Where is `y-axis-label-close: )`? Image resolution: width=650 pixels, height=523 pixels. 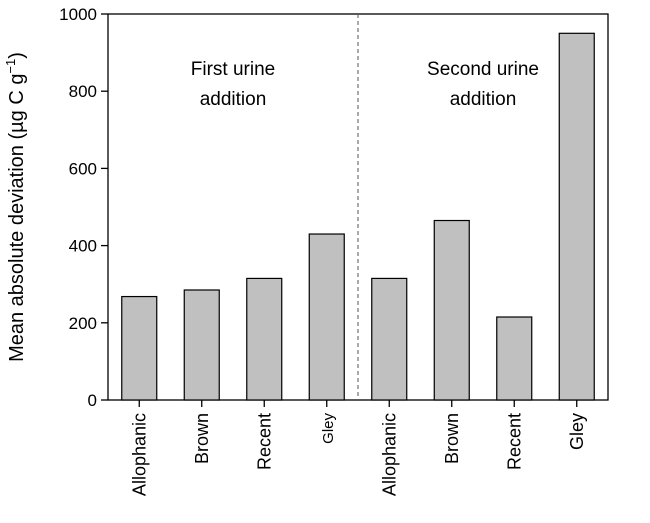
y-axis-label-close: ) is located at coordinates (17, 55).